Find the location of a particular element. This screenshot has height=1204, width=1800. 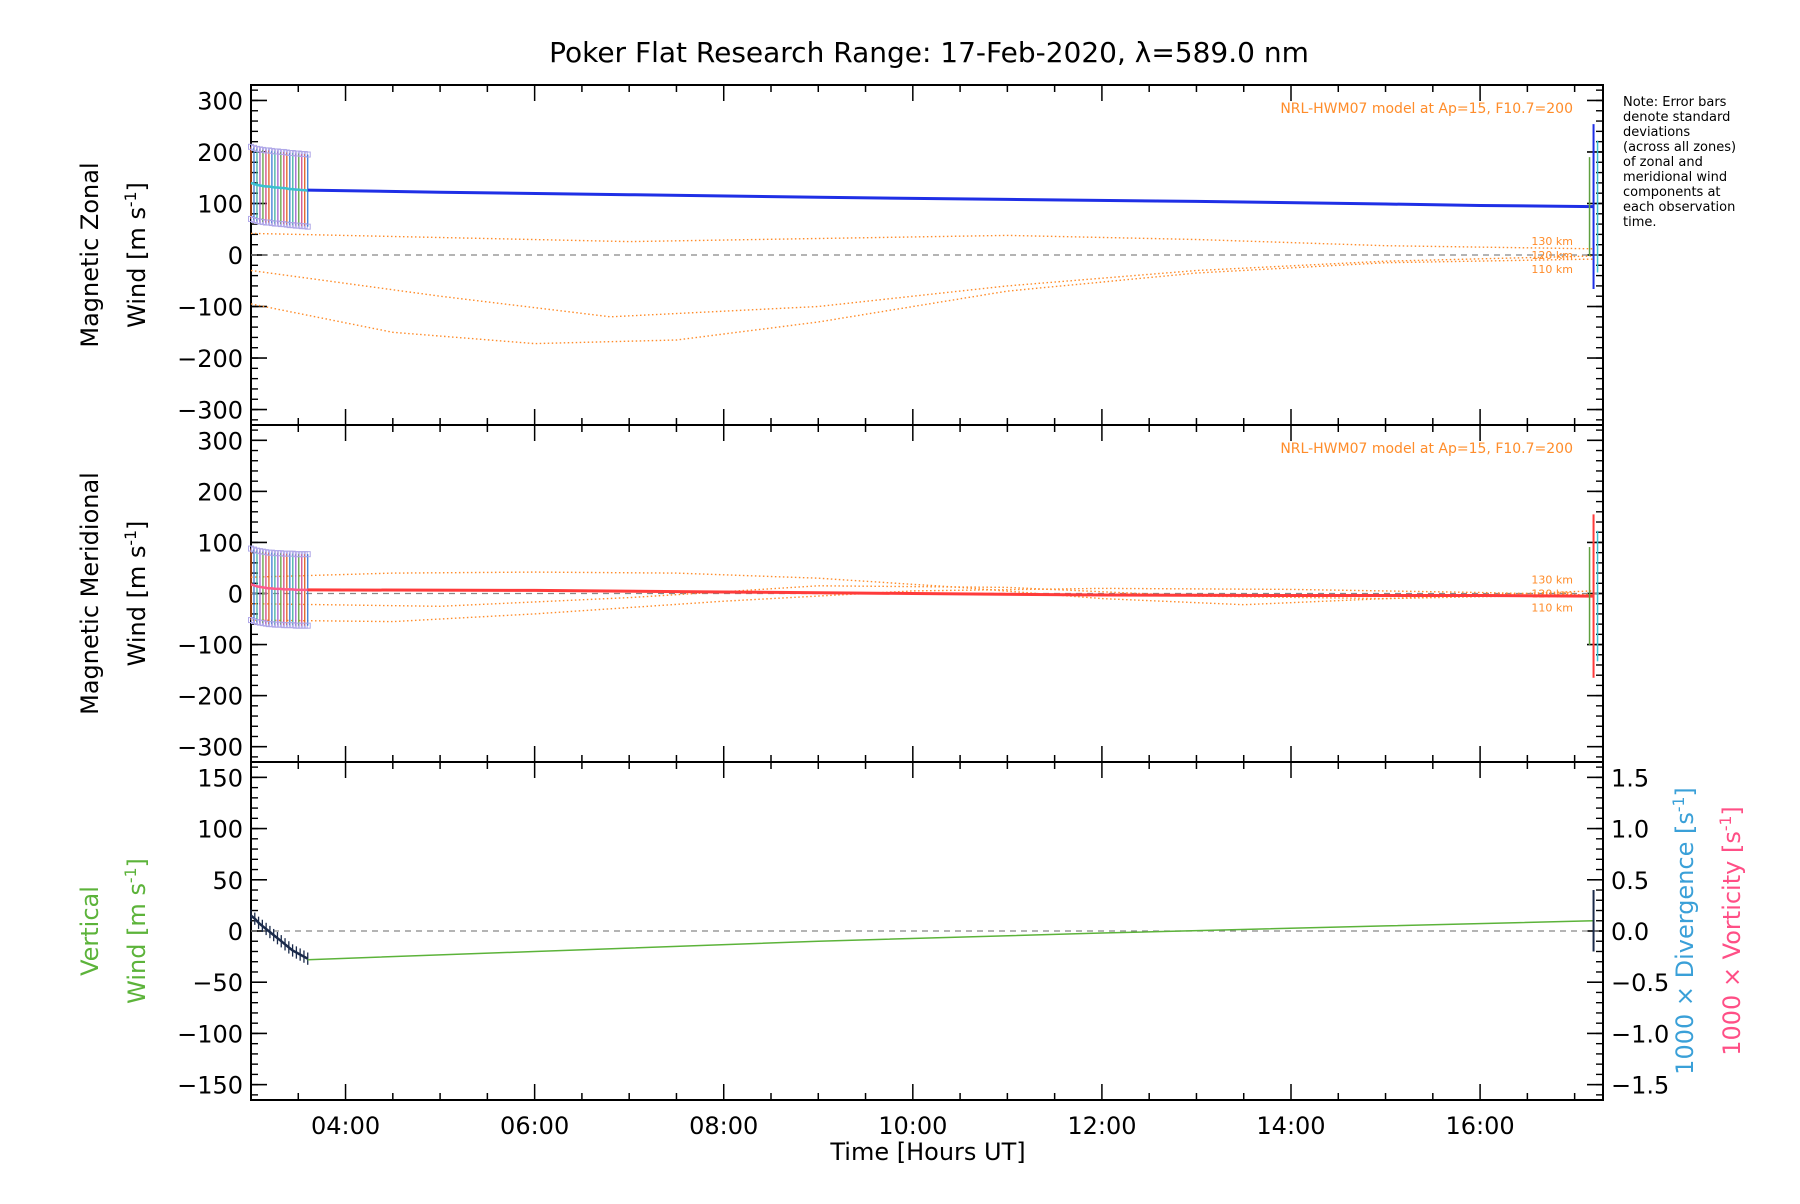

note-line: Note: Error bars is located at coordinates (1675, 102).